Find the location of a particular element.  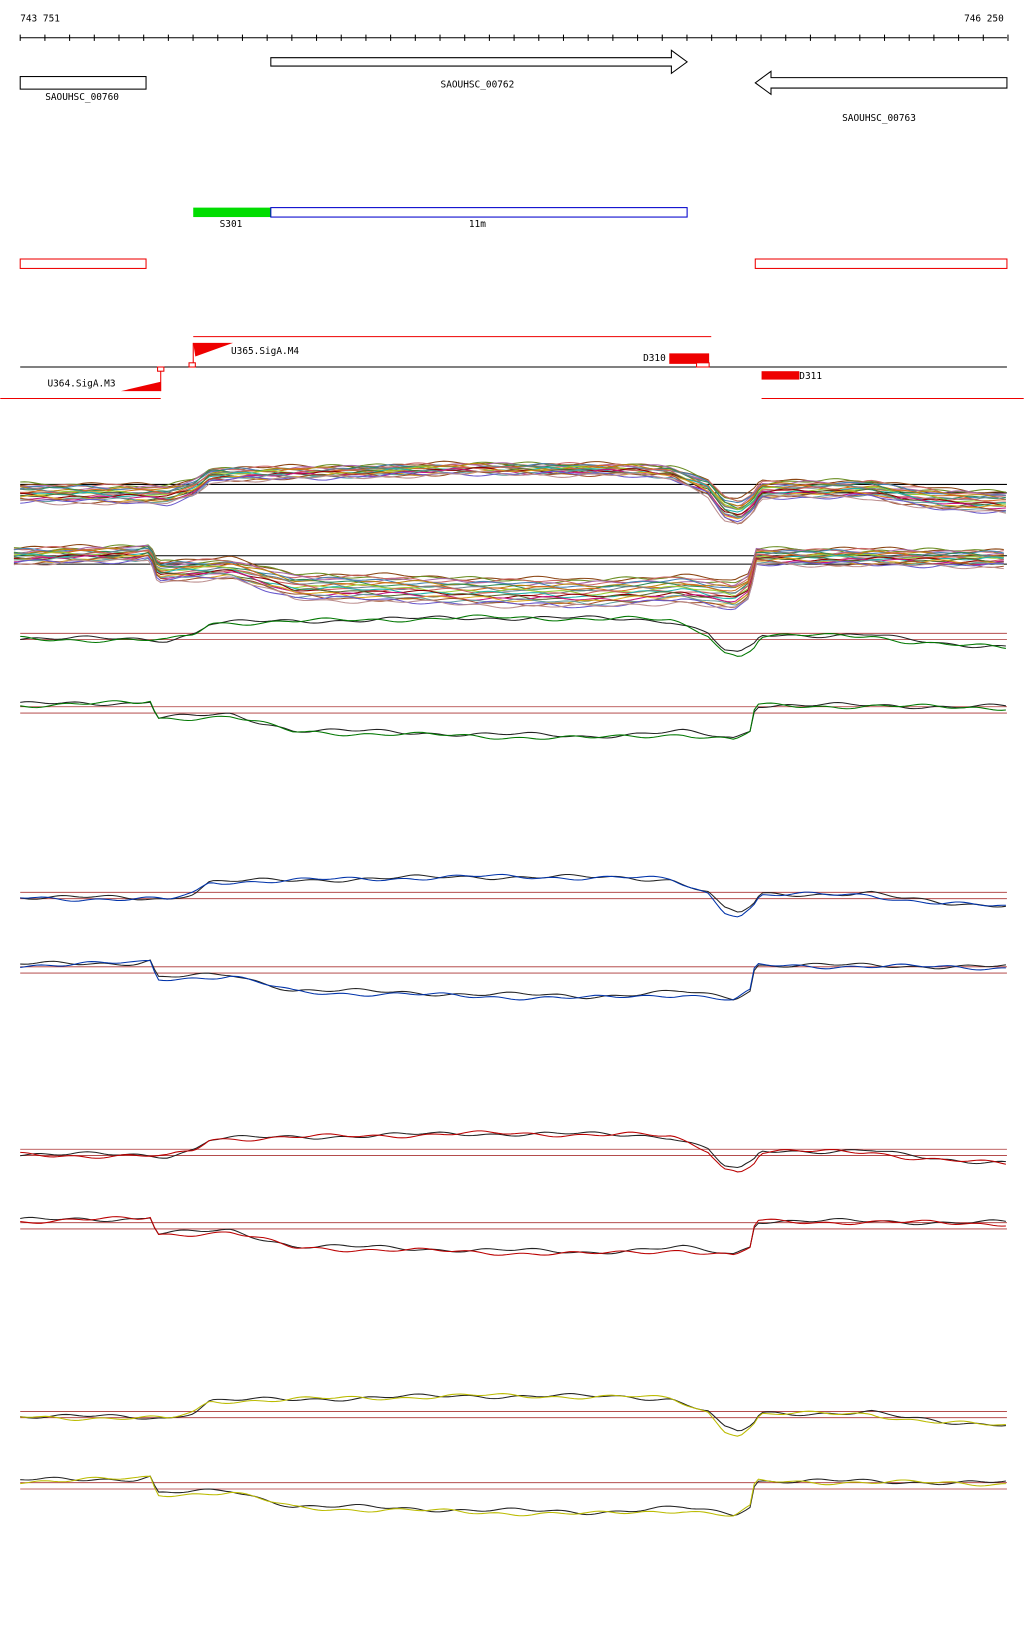

feature-label: U365.SigA.M4 is located at coordinates (265, 351).